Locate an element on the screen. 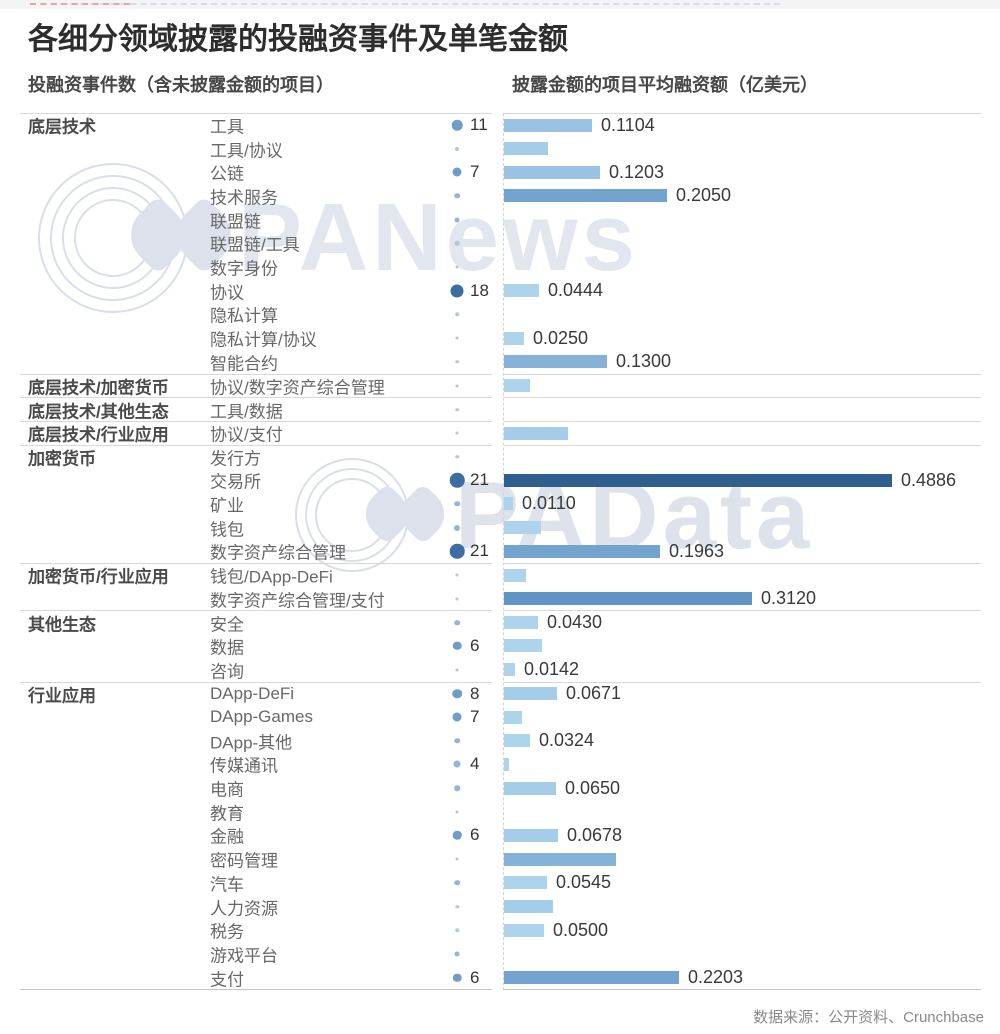 The image size is (1000, 1034). category-row: 电商 is located at coordinates (256, 788).